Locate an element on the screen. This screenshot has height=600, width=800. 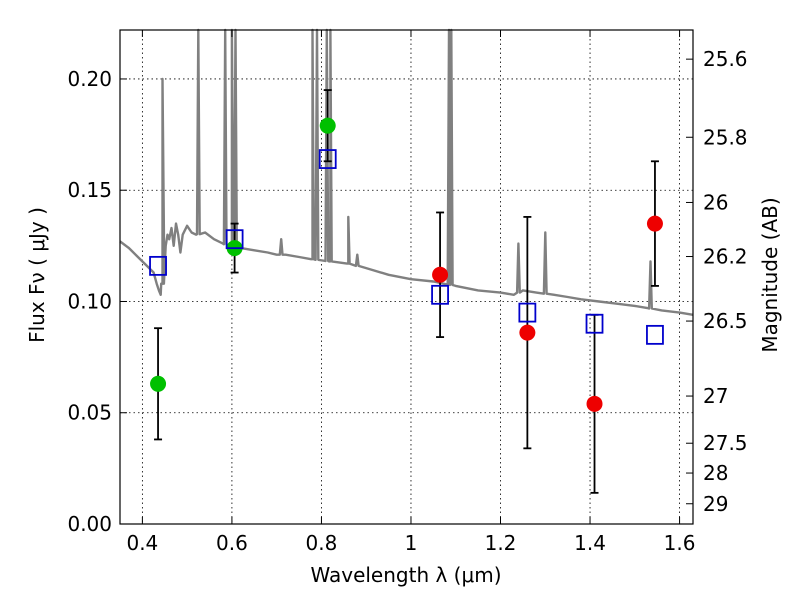
right-tick-label: 27.5 is located at coordinates (725, 443).